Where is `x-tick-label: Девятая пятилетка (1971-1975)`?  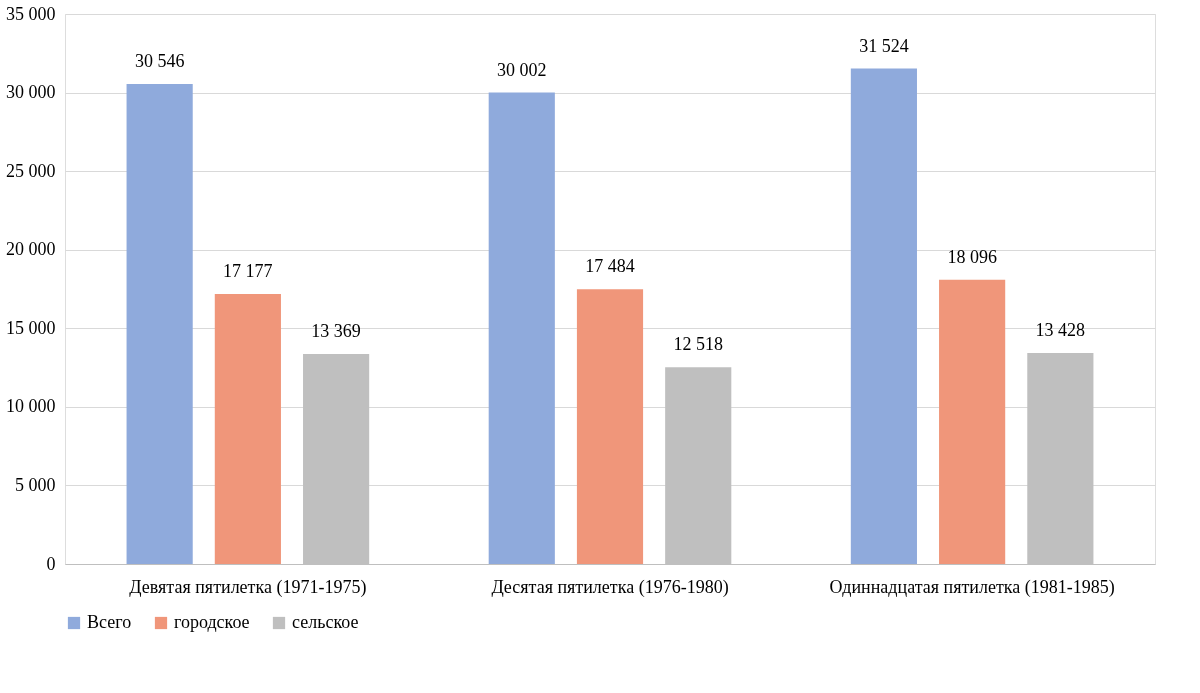
x-tick-label: Девятая пятилетка (1971-1975) is located at coordinates (248, 587).